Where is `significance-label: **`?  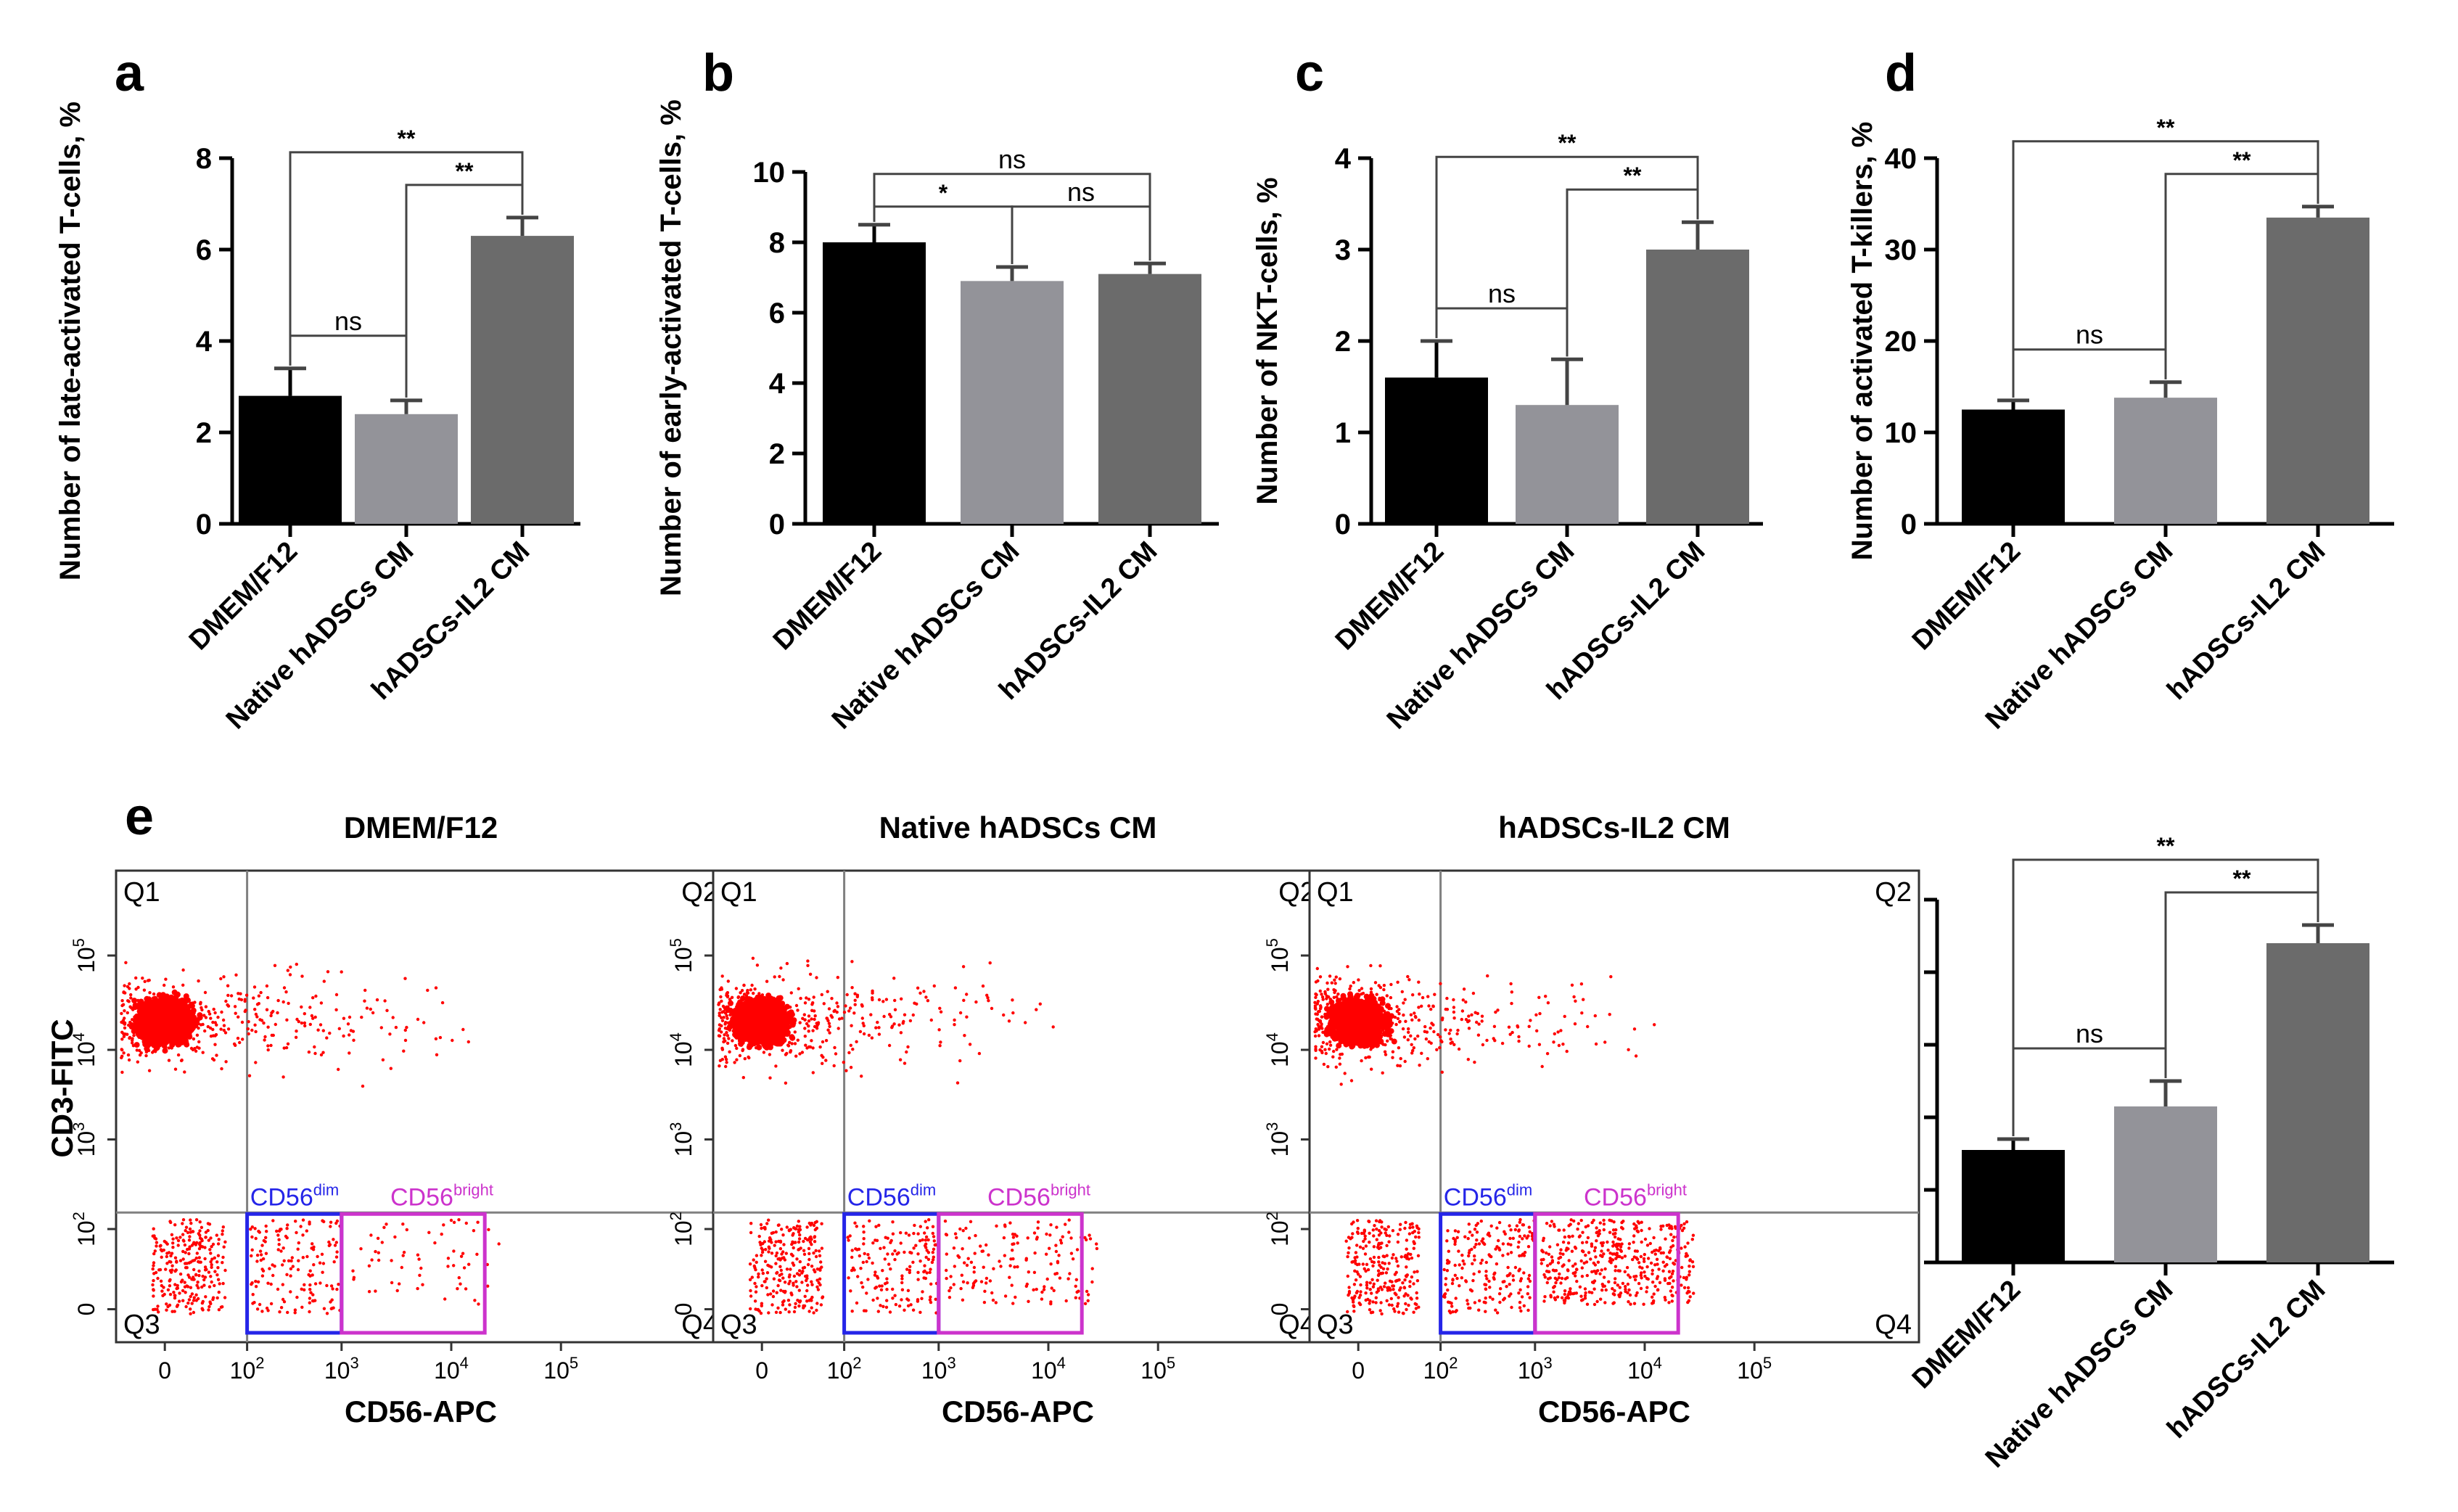 significance-label: ** is located at coordinates (1567, 143).